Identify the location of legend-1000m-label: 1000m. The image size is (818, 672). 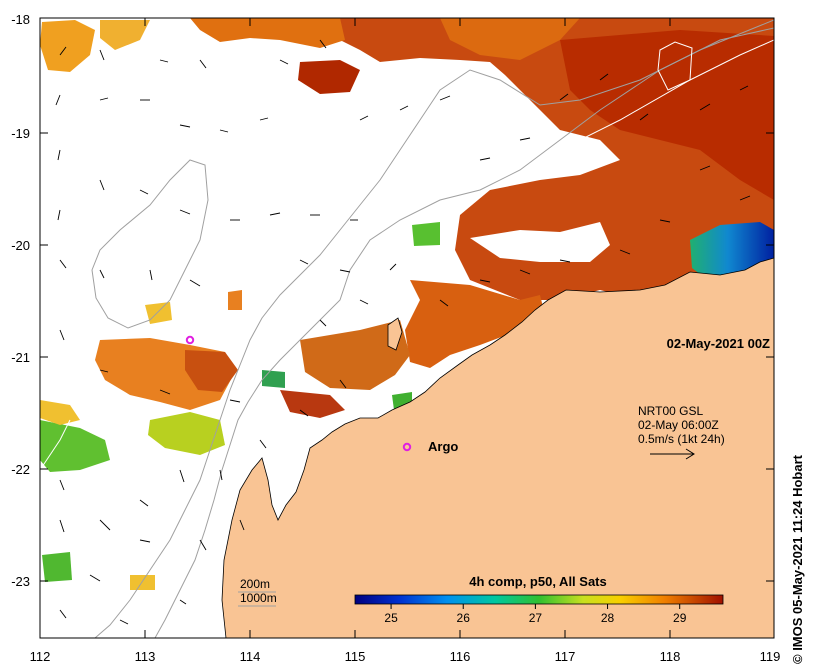
(258, 598).